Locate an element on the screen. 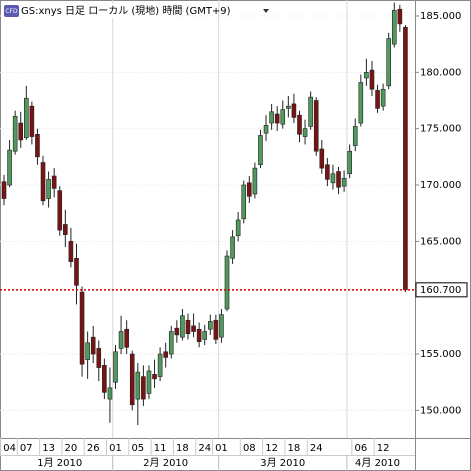 This screenshot has width=471, height=471. month-label: 3月 2010 is located at coordinates (282, 463).